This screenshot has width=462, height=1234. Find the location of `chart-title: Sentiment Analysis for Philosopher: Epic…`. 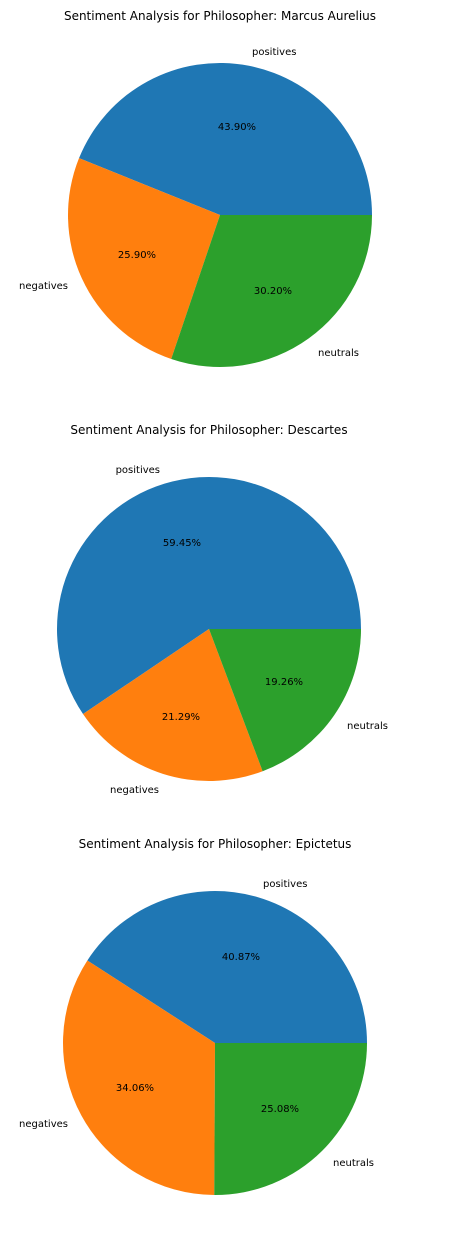

chart-title: Sentiment Analysis for Philosopher: Epic… is located at coordinates (215, 844).